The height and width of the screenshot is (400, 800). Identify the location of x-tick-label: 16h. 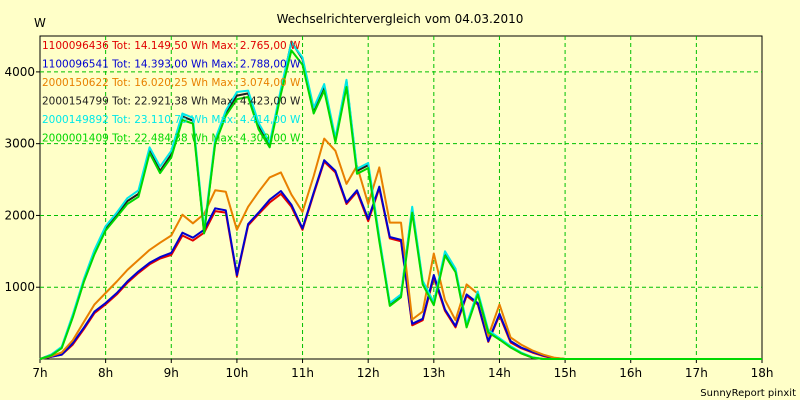
(630, 373).